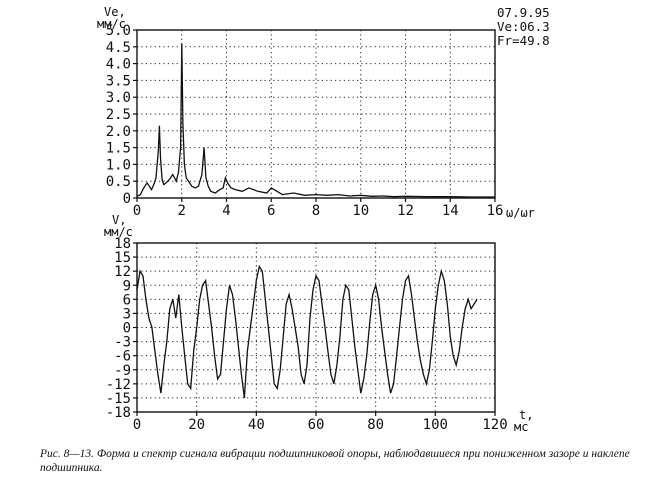  I want to click on waveform-x-axis-label: t,, so click(526, 415).